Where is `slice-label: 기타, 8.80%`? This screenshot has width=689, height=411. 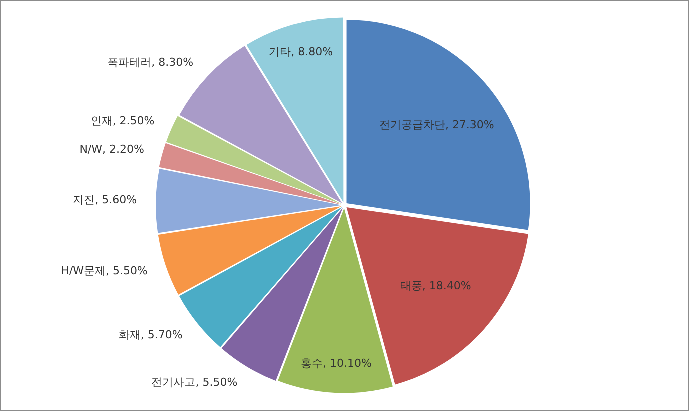
slice-label: 기타, 8.80% is located at coordinates (301, 52).